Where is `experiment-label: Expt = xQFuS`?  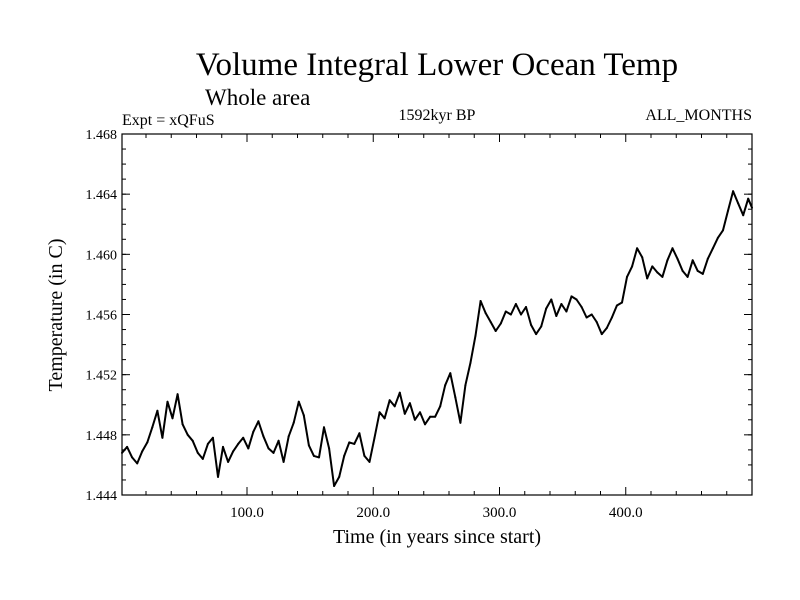
experiment-label: Expt = xQFuS is located at coordinates (168, 120).